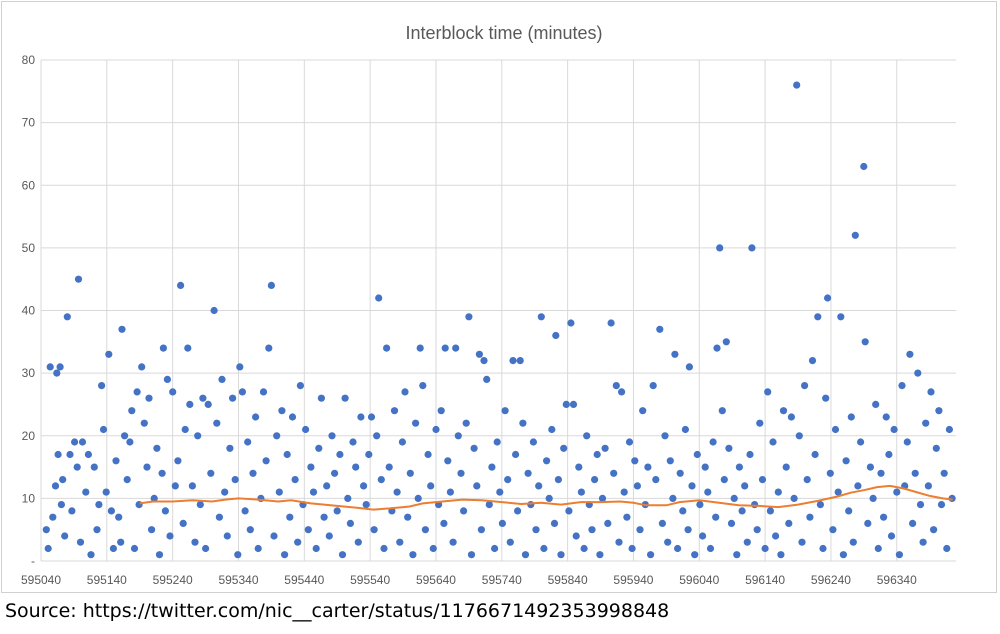 This screenshot has width=1000, height=634. Describe the element at coordinates (29, 60) in the screenshot. I see `y-tick-label: 80` at that location.